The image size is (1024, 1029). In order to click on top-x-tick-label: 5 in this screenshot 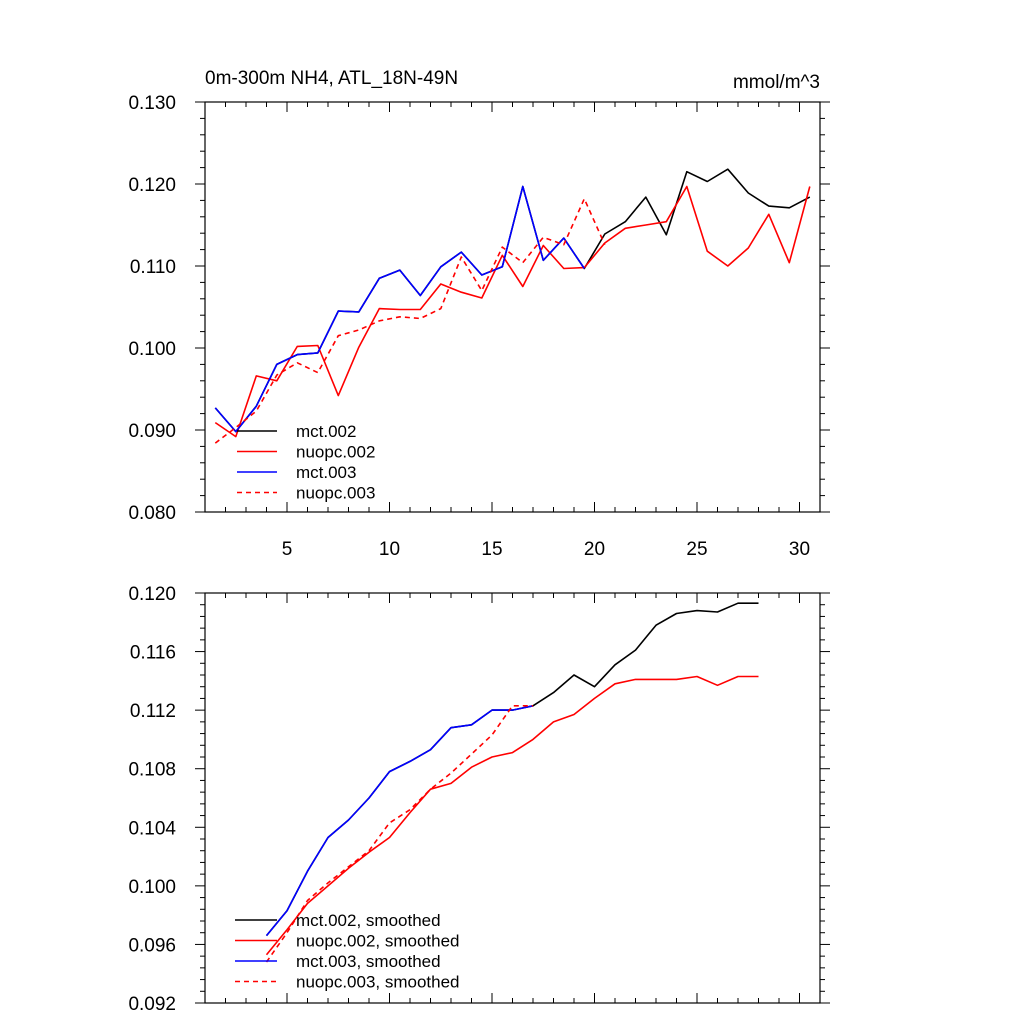, I will do `click(287, 549)`.